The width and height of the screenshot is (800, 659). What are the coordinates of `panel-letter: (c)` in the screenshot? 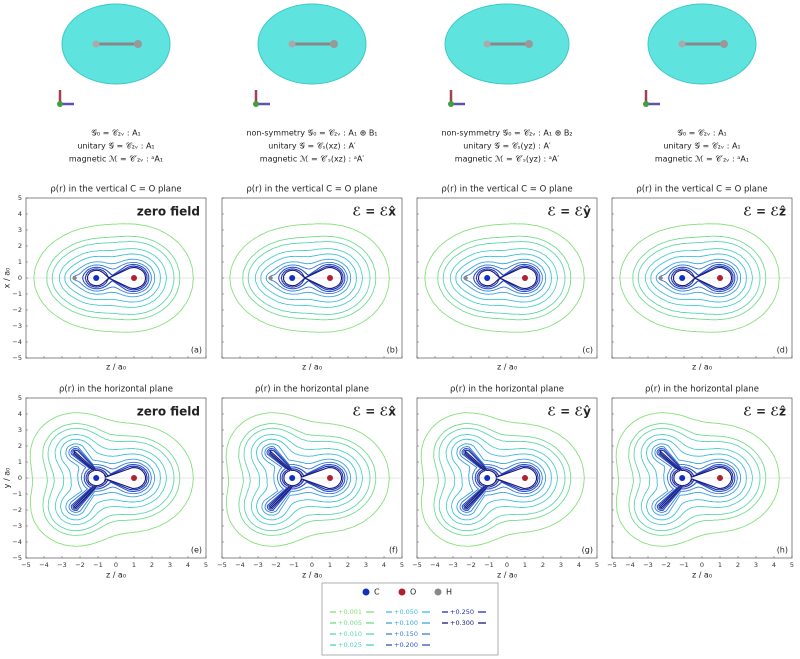 It's located at (587, 350).